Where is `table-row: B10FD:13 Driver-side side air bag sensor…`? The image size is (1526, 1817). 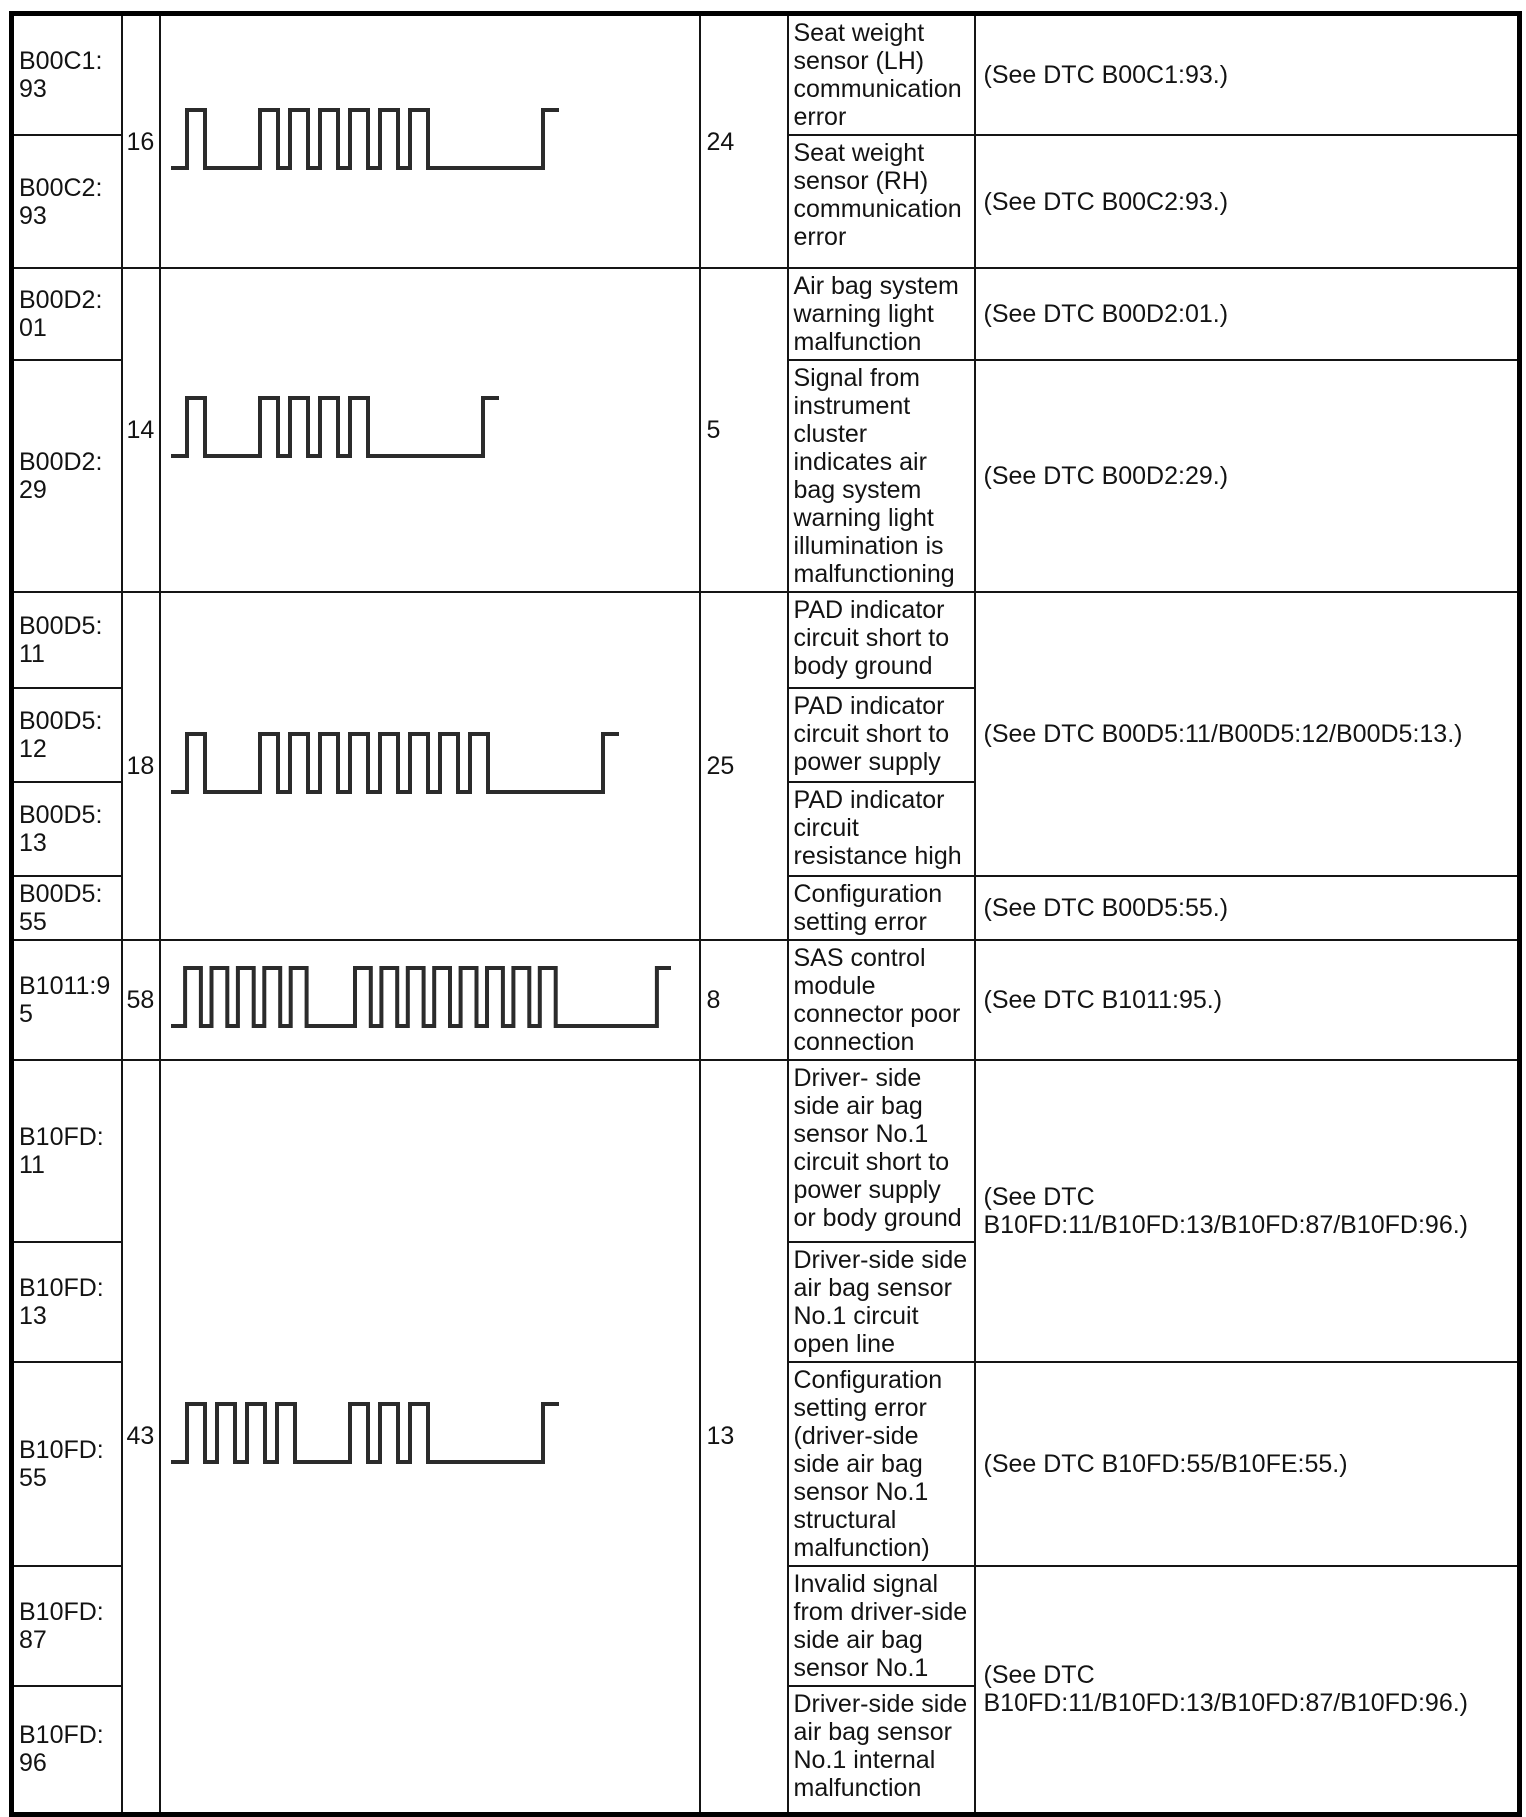
table-row: B10FD:13 Driver-side side air bag sensor… is located at coordinates (765, 1302).